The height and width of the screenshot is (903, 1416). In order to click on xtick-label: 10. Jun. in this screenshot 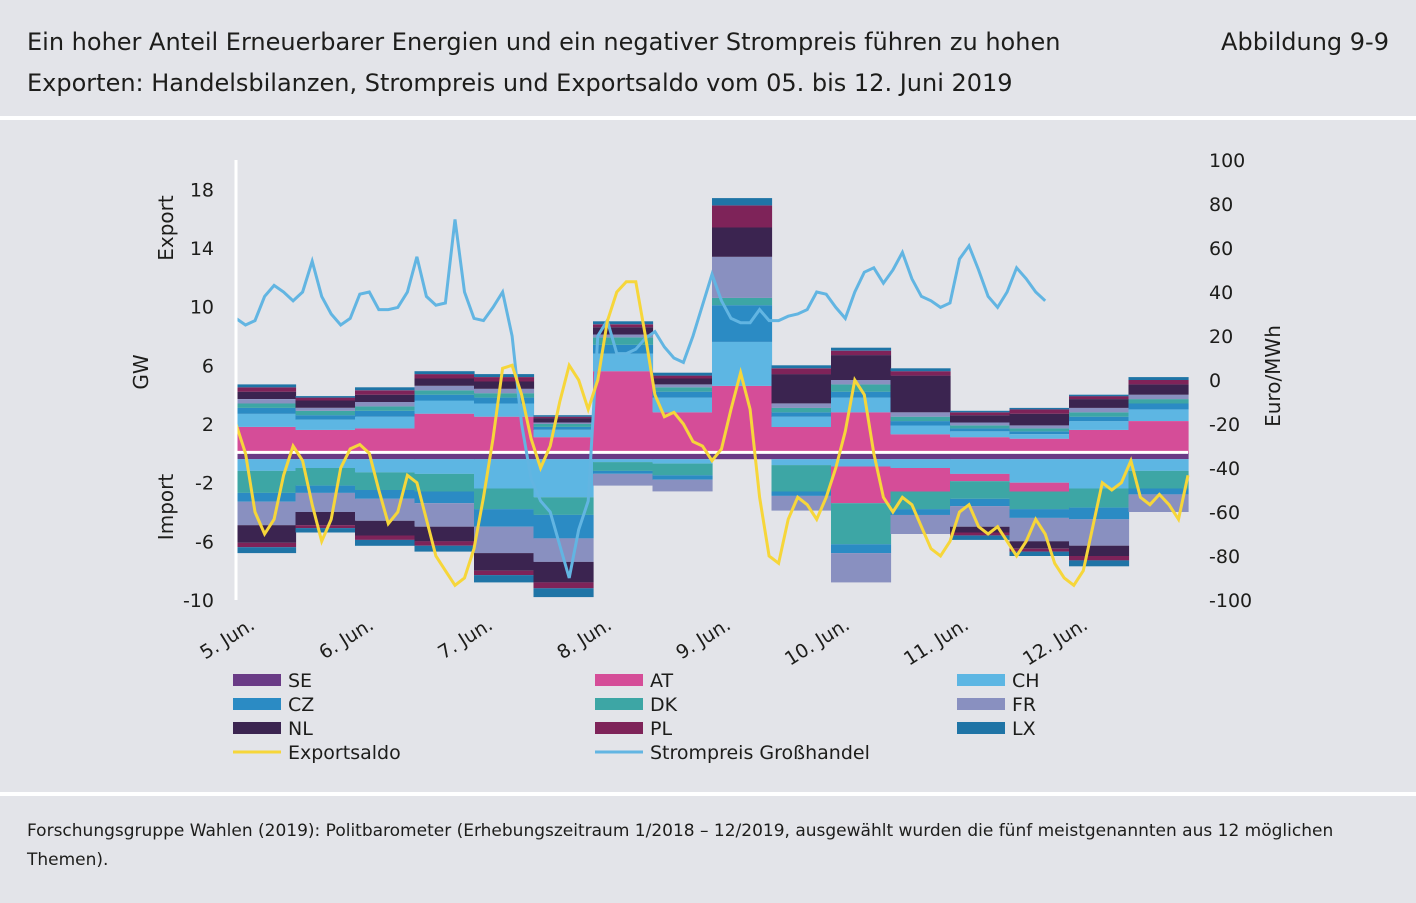, I will do `click(817, 642)`.